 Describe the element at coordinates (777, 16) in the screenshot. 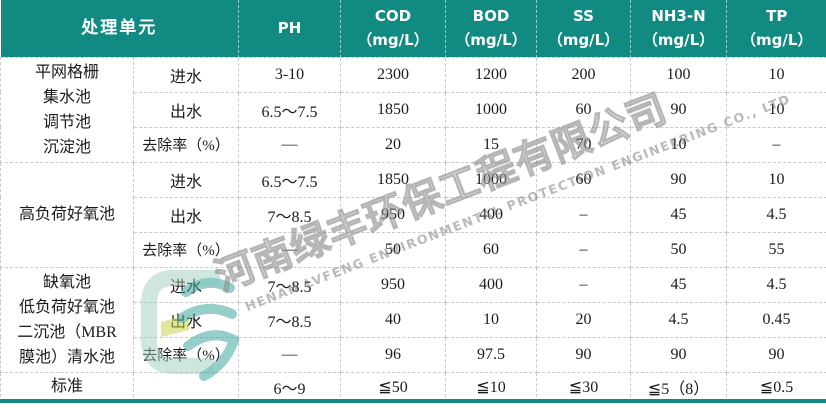

I see `header-tp-name: TP` at that location.